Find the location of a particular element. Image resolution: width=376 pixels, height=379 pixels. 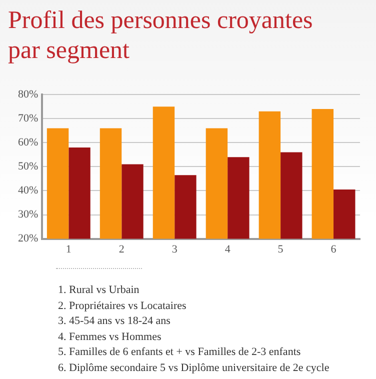

x-tick-label: 3 is located at coordinates (175, 249).